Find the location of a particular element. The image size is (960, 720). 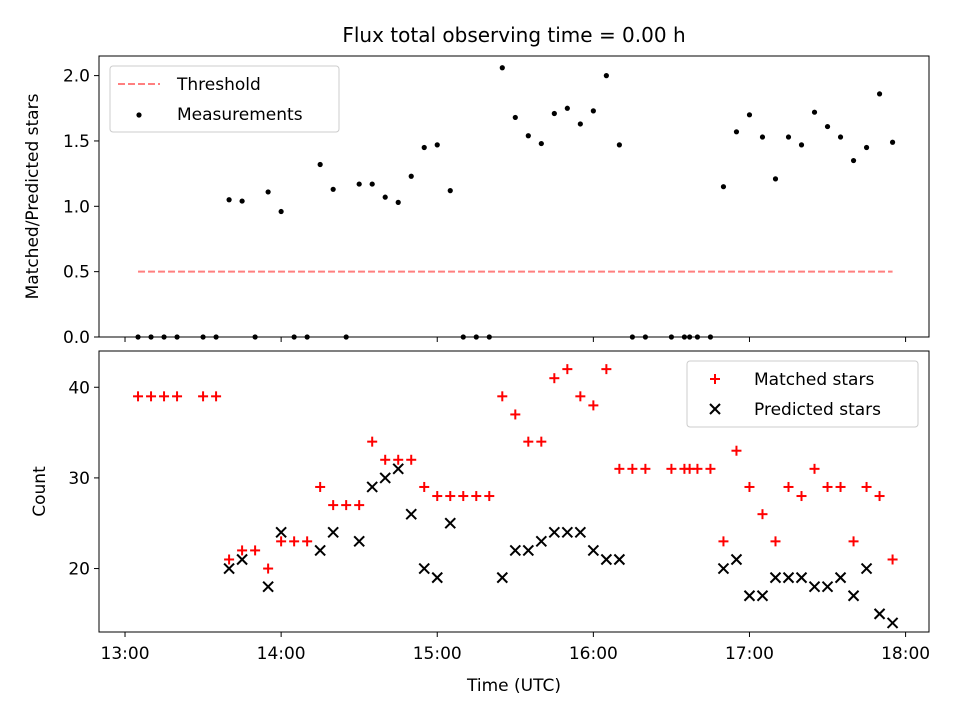

bottom-y-tick-label: 20 is located at coordinates (79, 570).